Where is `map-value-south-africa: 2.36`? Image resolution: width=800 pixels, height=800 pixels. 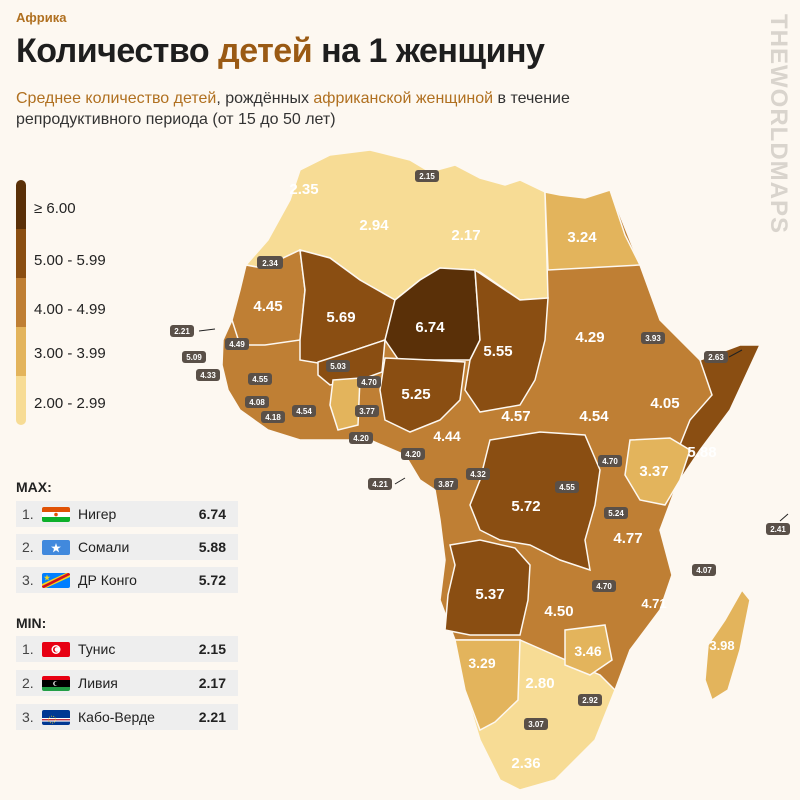 map-value-south-africa: 2.36 is located at coordinates (525, 763).